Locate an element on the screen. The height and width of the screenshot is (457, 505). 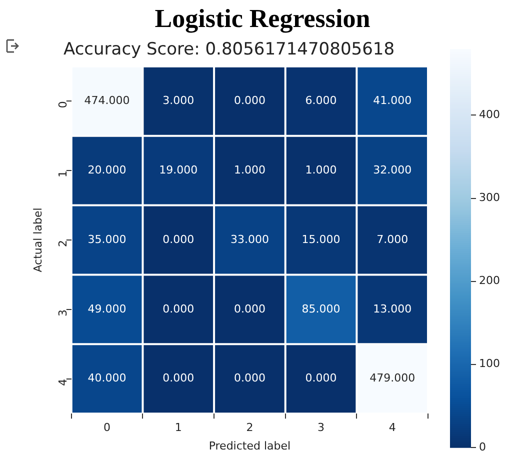
data-label: 479.000 is located at coordinates (393, 378).